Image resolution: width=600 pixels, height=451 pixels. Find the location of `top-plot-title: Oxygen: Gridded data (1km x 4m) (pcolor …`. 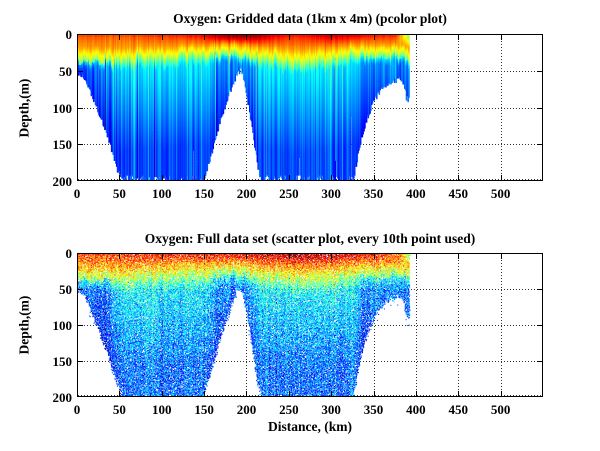

top-plot-title: Oxygen: Gridded data (1km x 4m) (pcolor … is located at coordinates (310, 18).